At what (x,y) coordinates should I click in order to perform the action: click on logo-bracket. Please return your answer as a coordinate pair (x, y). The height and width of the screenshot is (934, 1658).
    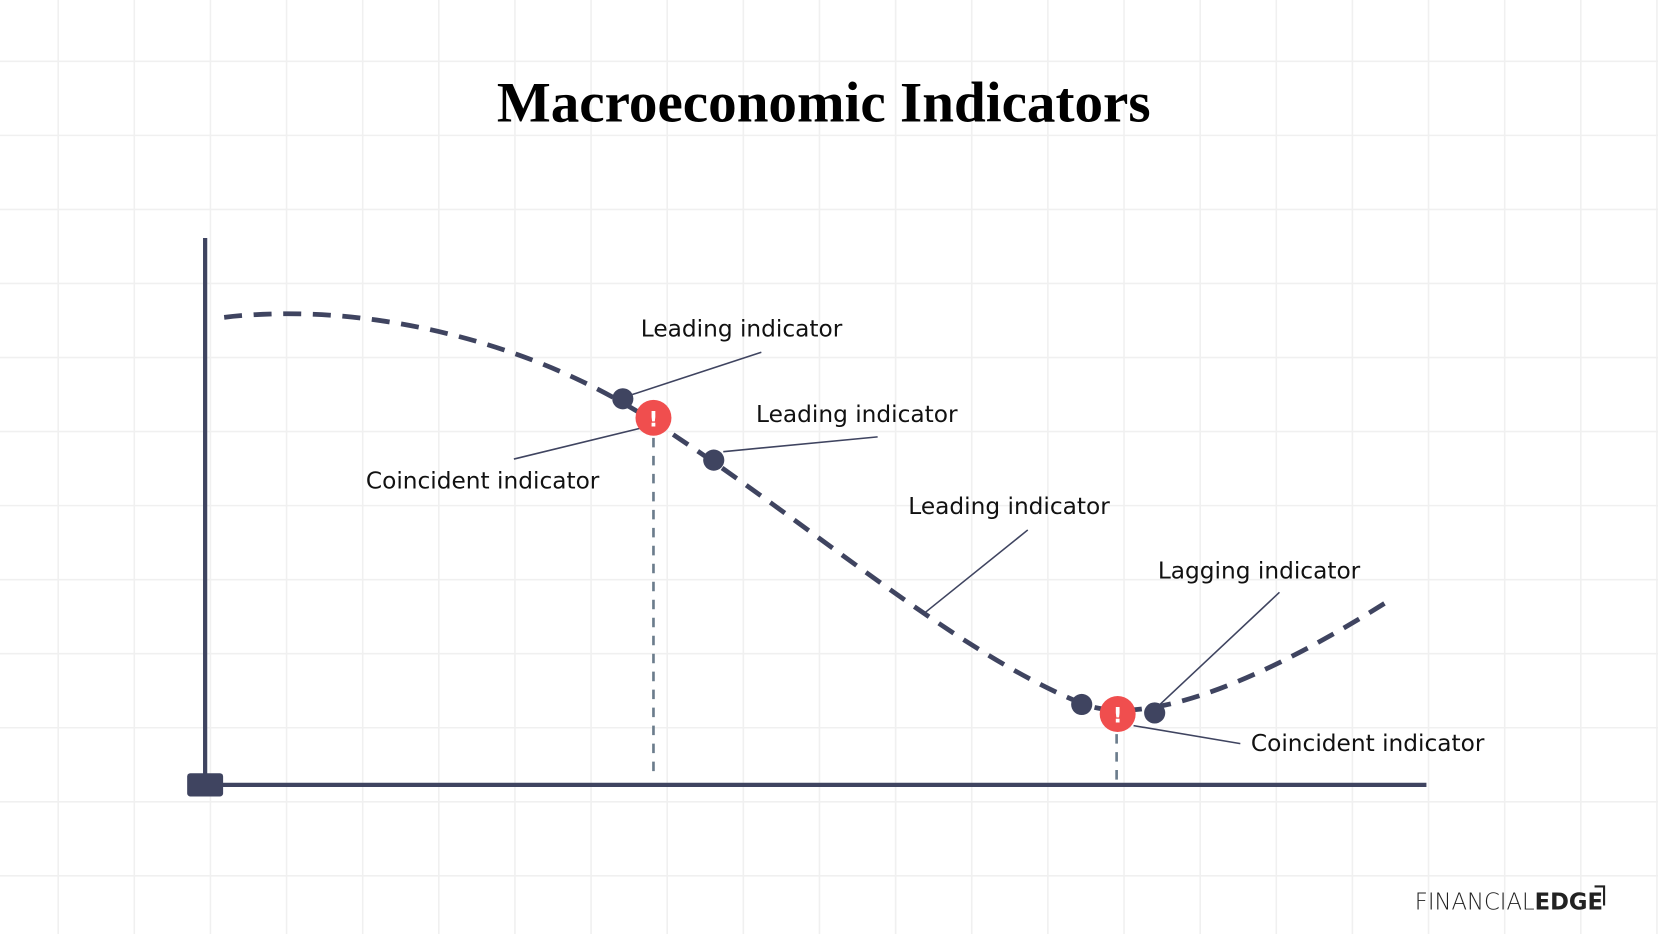
    Looking at the image, I should click on (1600, 895).